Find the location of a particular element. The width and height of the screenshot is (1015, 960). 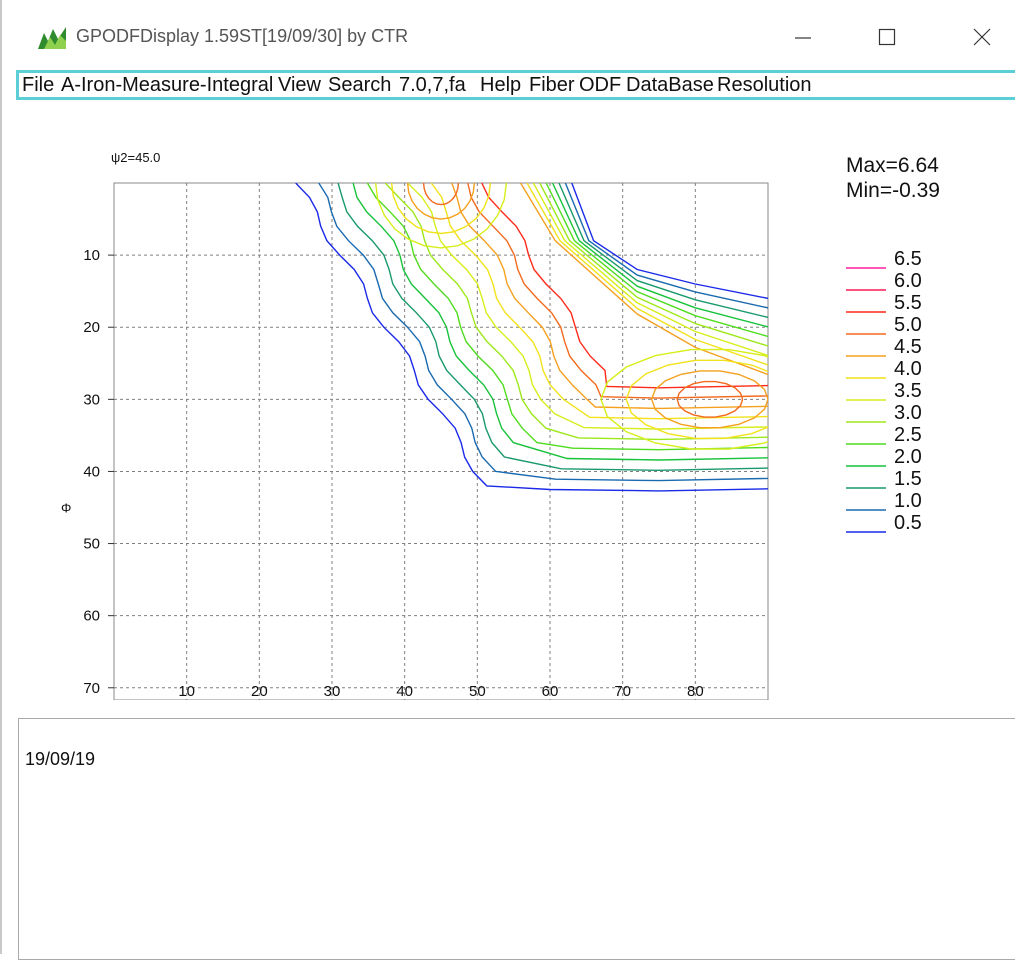

window-border is located at coordinates (1, 477).